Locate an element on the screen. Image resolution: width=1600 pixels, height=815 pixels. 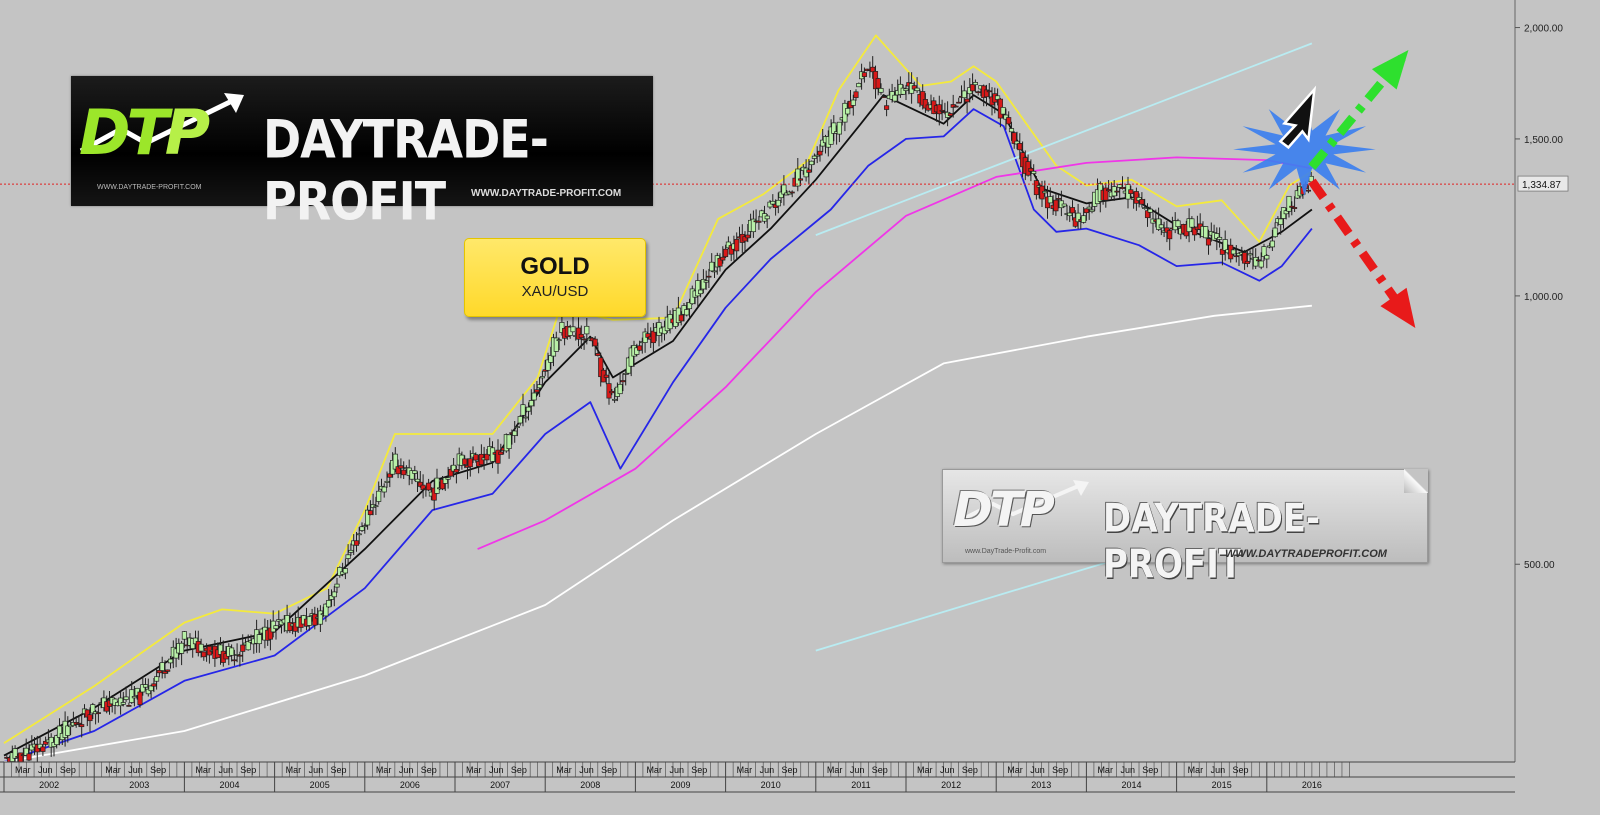
starburst-icon is located at coordinates (1304, 149).